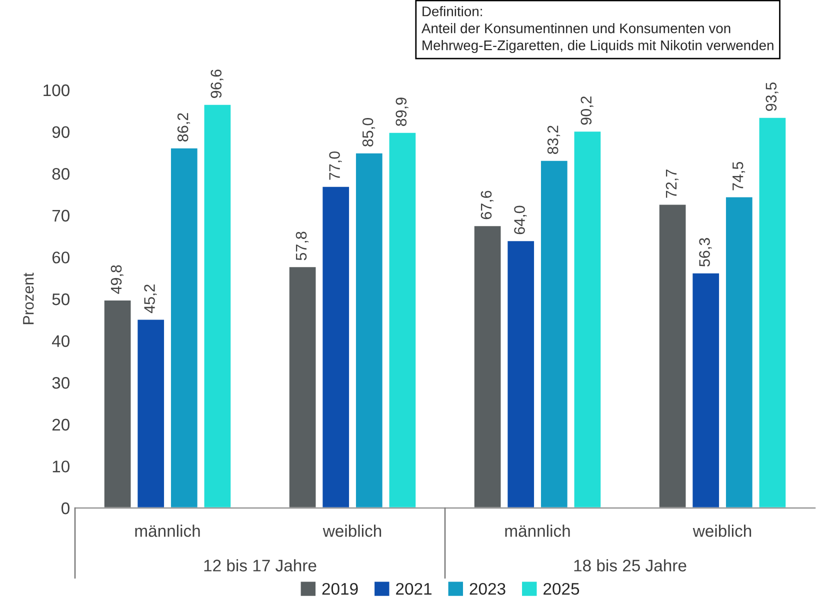 The width and height of the screenshot is (816, 610). Describe the element at coordinates (488, 588) in the screenshot. I see `legend-label: 2023` at that location.